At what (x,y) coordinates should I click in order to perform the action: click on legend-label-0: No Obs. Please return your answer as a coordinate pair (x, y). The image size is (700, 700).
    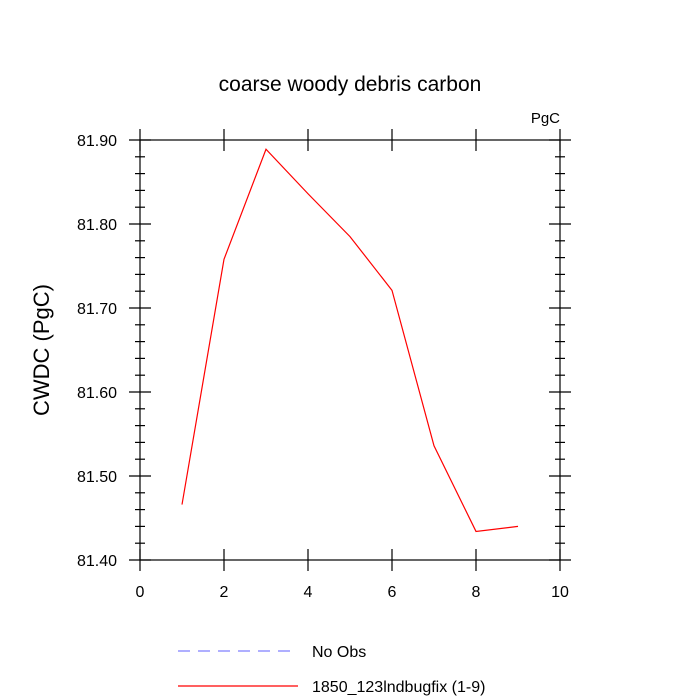
    Looking at the image, I should click on (339, 652).